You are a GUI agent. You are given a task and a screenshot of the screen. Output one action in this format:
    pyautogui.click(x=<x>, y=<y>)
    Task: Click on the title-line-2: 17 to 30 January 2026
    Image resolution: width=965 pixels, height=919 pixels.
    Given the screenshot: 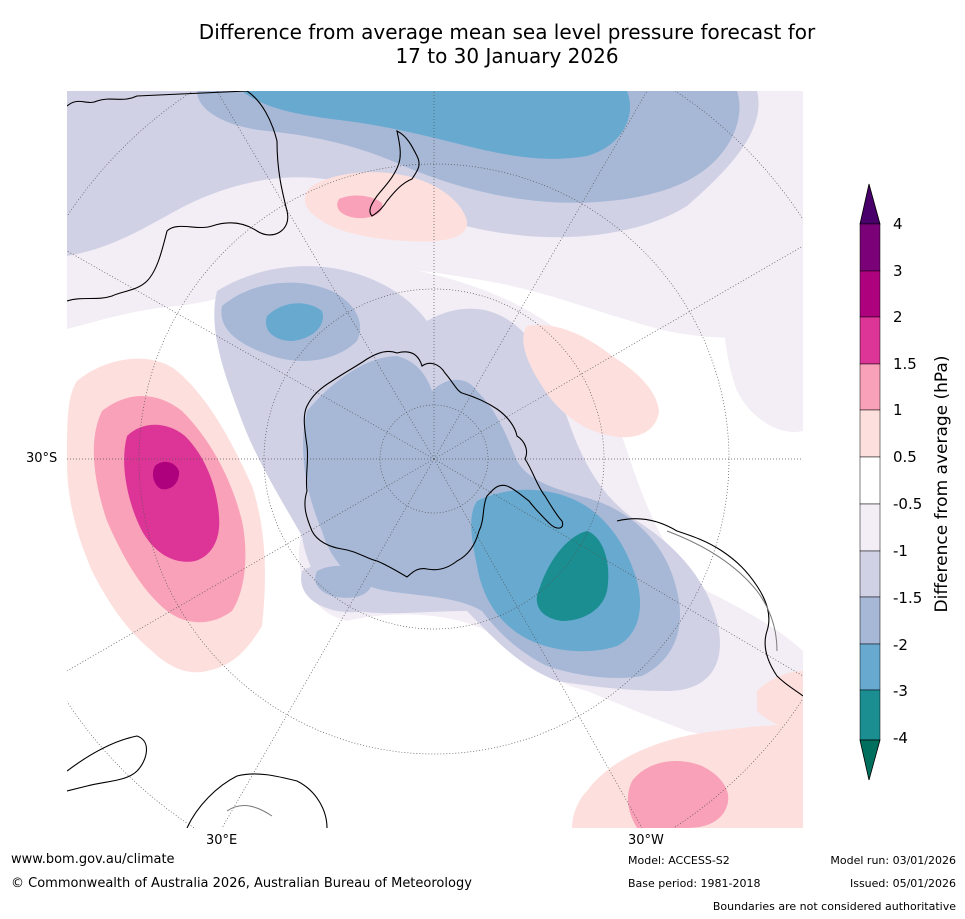 What is the action you would take?
    pyautogui.click(x=507, y=56)
    